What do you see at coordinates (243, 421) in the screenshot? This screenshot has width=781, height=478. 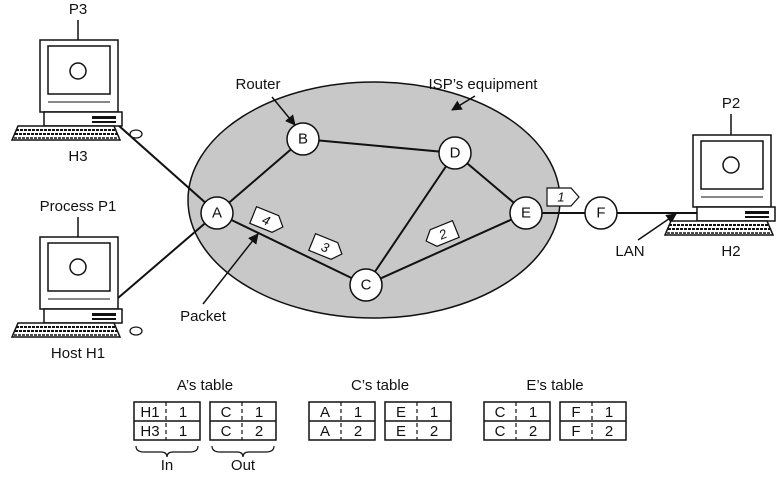 I see `table-out-box: C 1 C 2` at bounding box center [243, 421].